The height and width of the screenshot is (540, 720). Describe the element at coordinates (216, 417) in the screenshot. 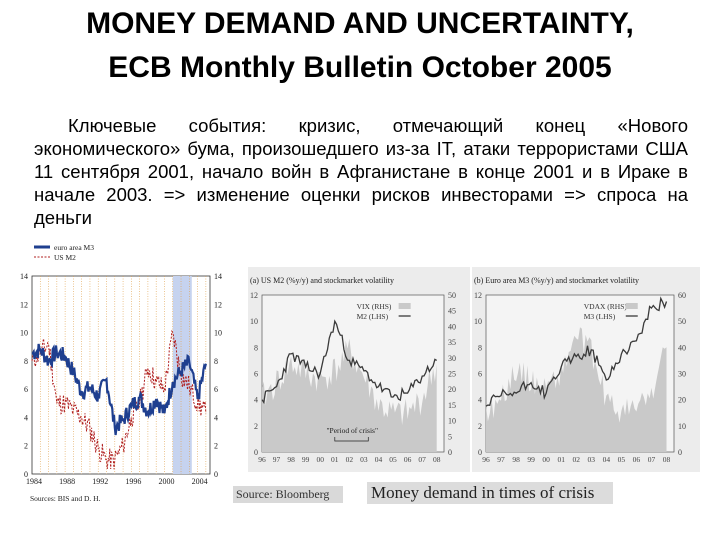

I see `chart1-ytick-right: 4` at that location.